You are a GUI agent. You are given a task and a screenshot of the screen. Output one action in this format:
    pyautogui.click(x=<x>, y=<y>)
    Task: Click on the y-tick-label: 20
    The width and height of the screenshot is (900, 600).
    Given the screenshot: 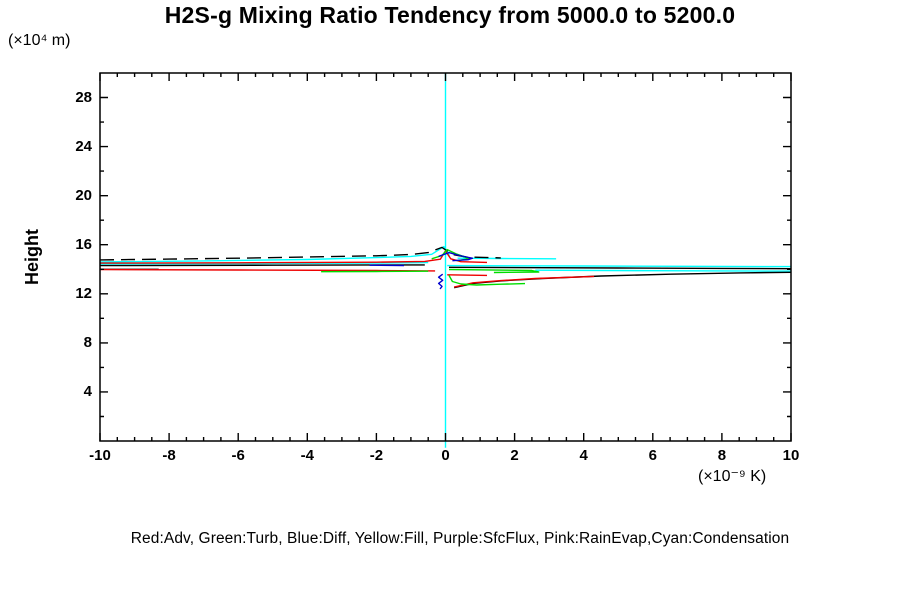 What is the action you would take?
    pyautogui.click(x=83, y=195)
    